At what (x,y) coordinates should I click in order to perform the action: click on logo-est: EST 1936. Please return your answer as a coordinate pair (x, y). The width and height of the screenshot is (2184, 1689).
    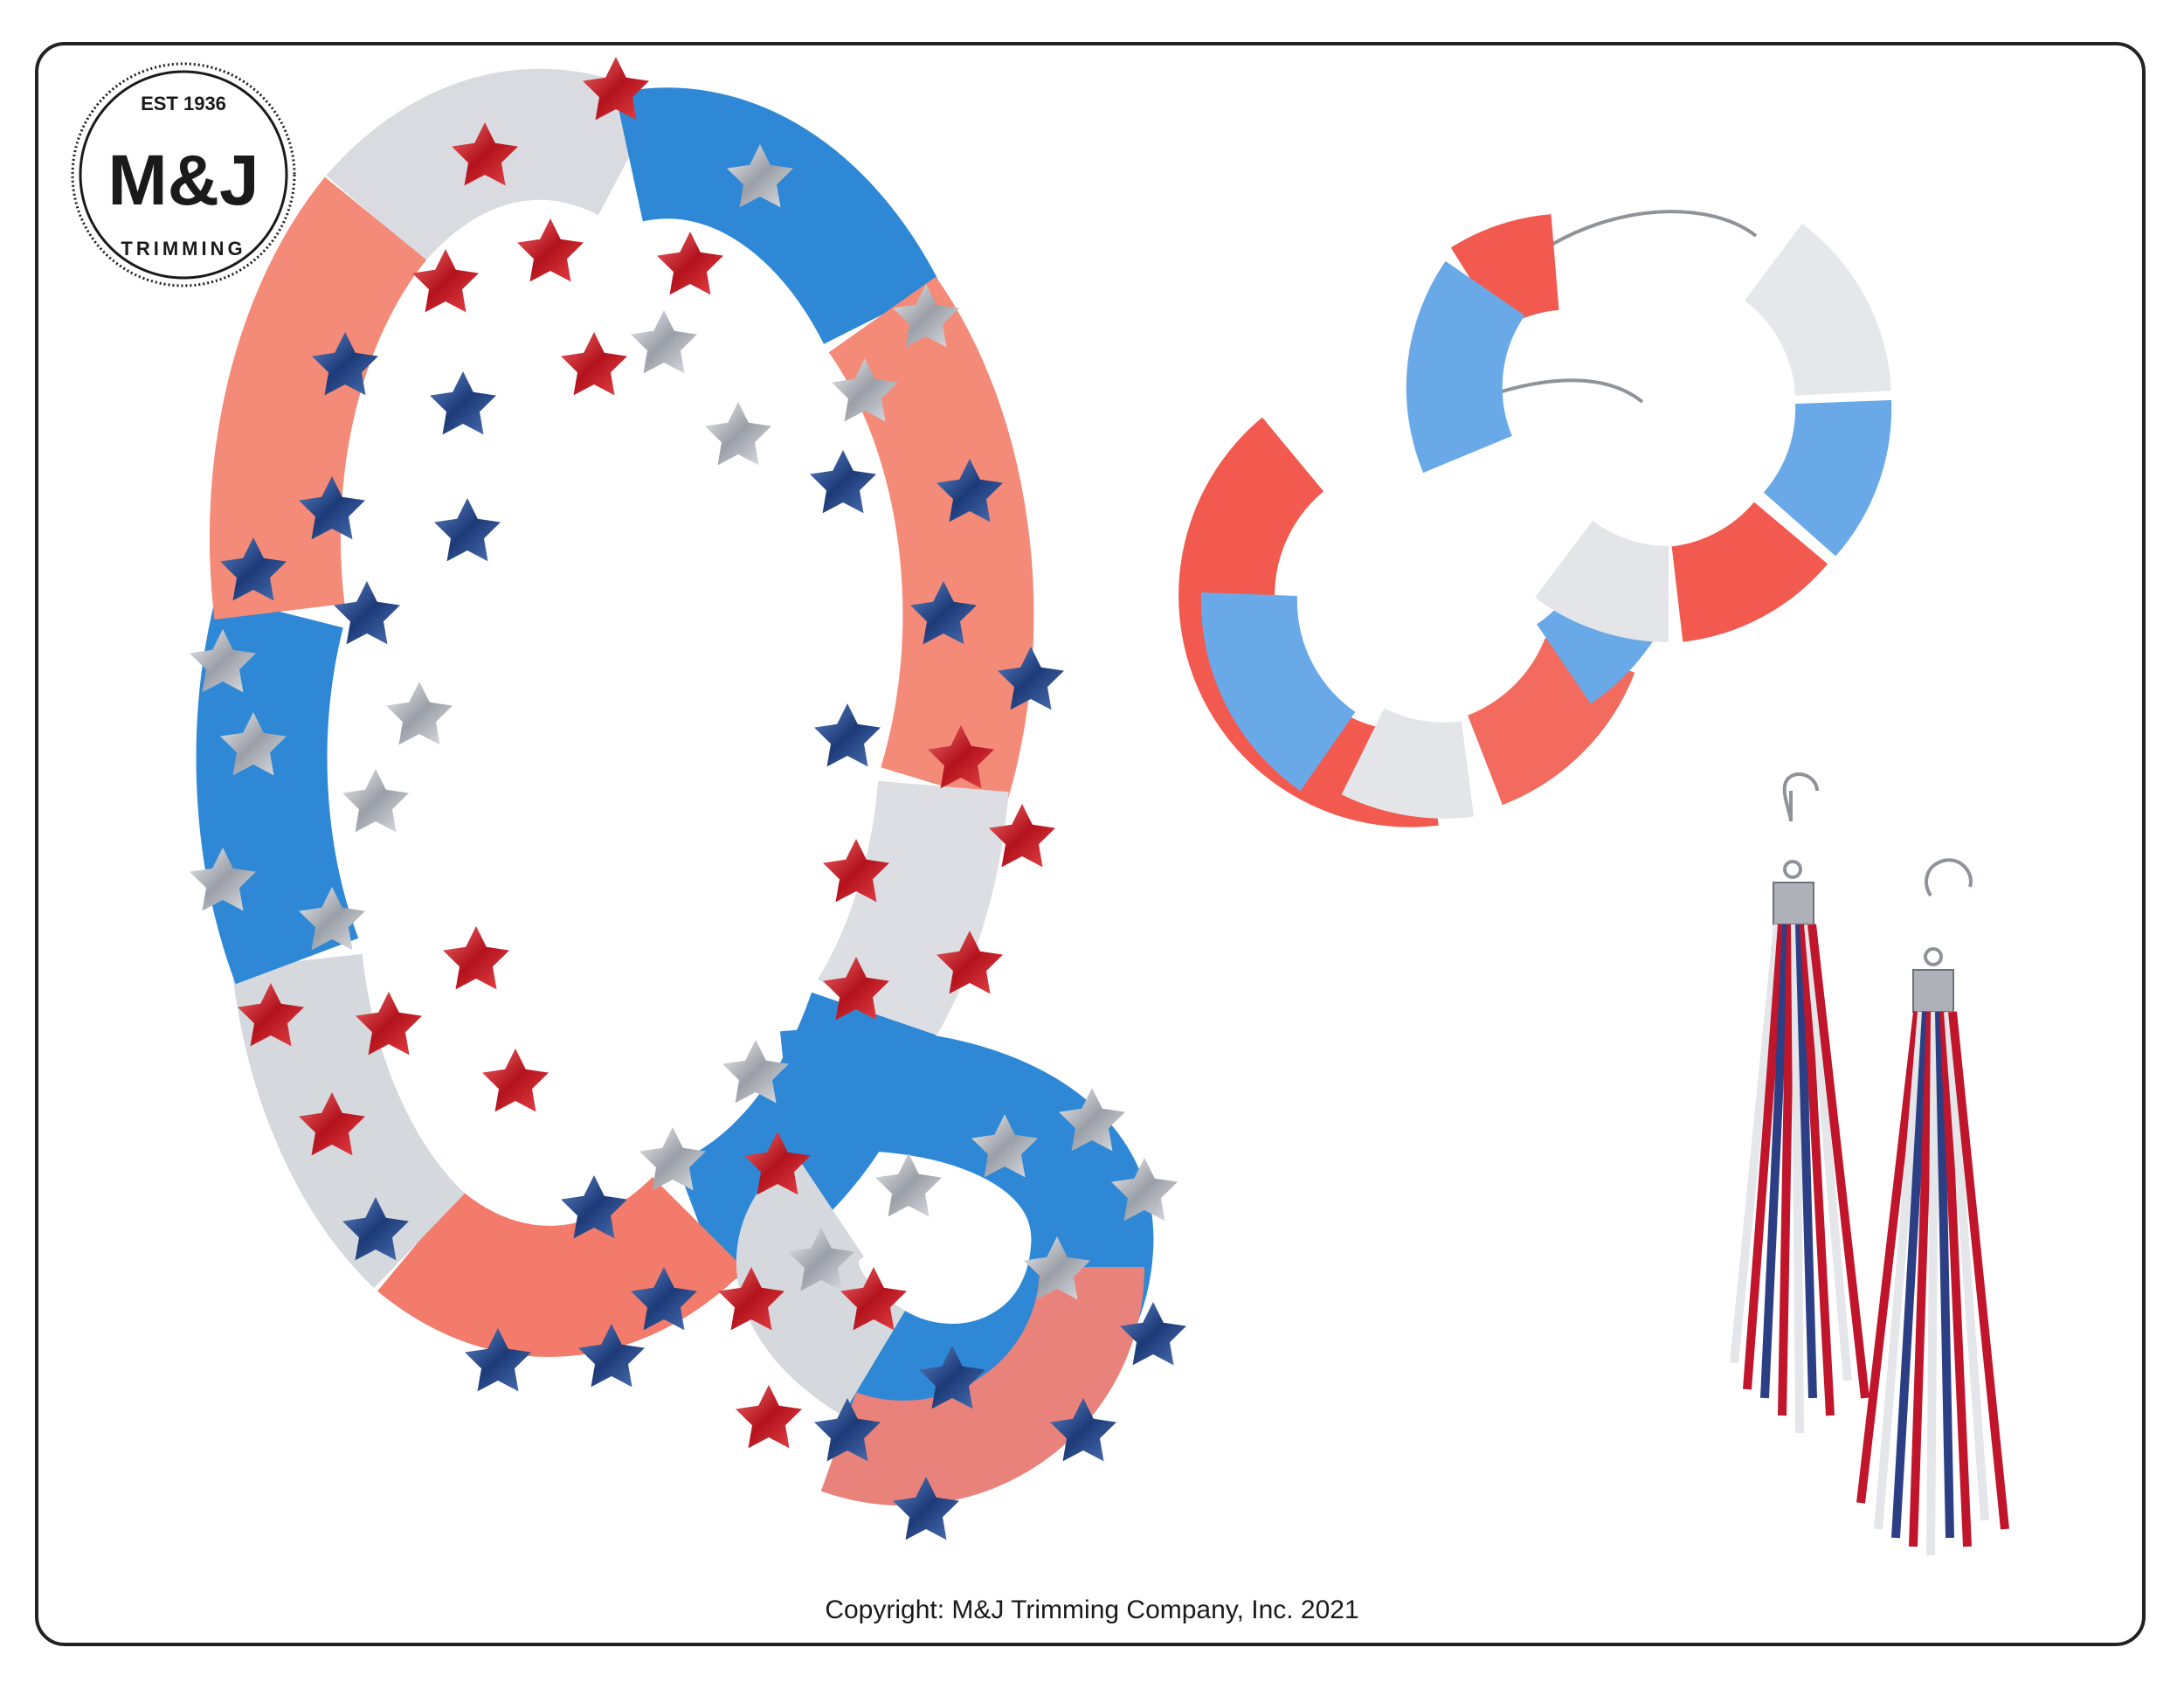
    Looking at the image, I should click on (183, 104).